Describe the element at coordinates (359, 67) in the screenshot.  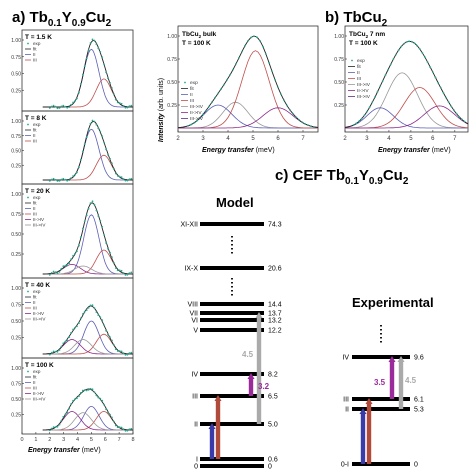
I see `legend-text: fit` at that location.